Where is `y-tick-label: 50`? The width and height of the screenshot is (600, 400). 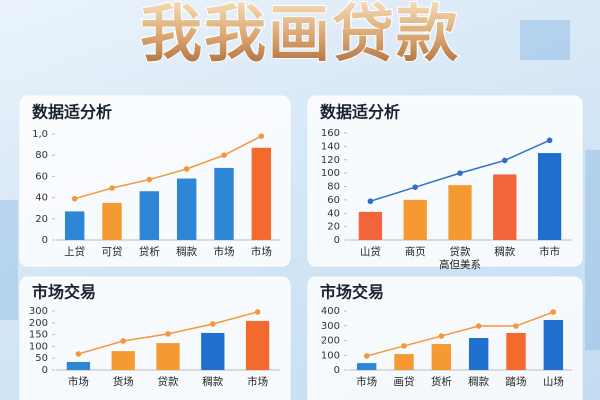 y-tick-label: 50 is located at coordinates (41, 358).